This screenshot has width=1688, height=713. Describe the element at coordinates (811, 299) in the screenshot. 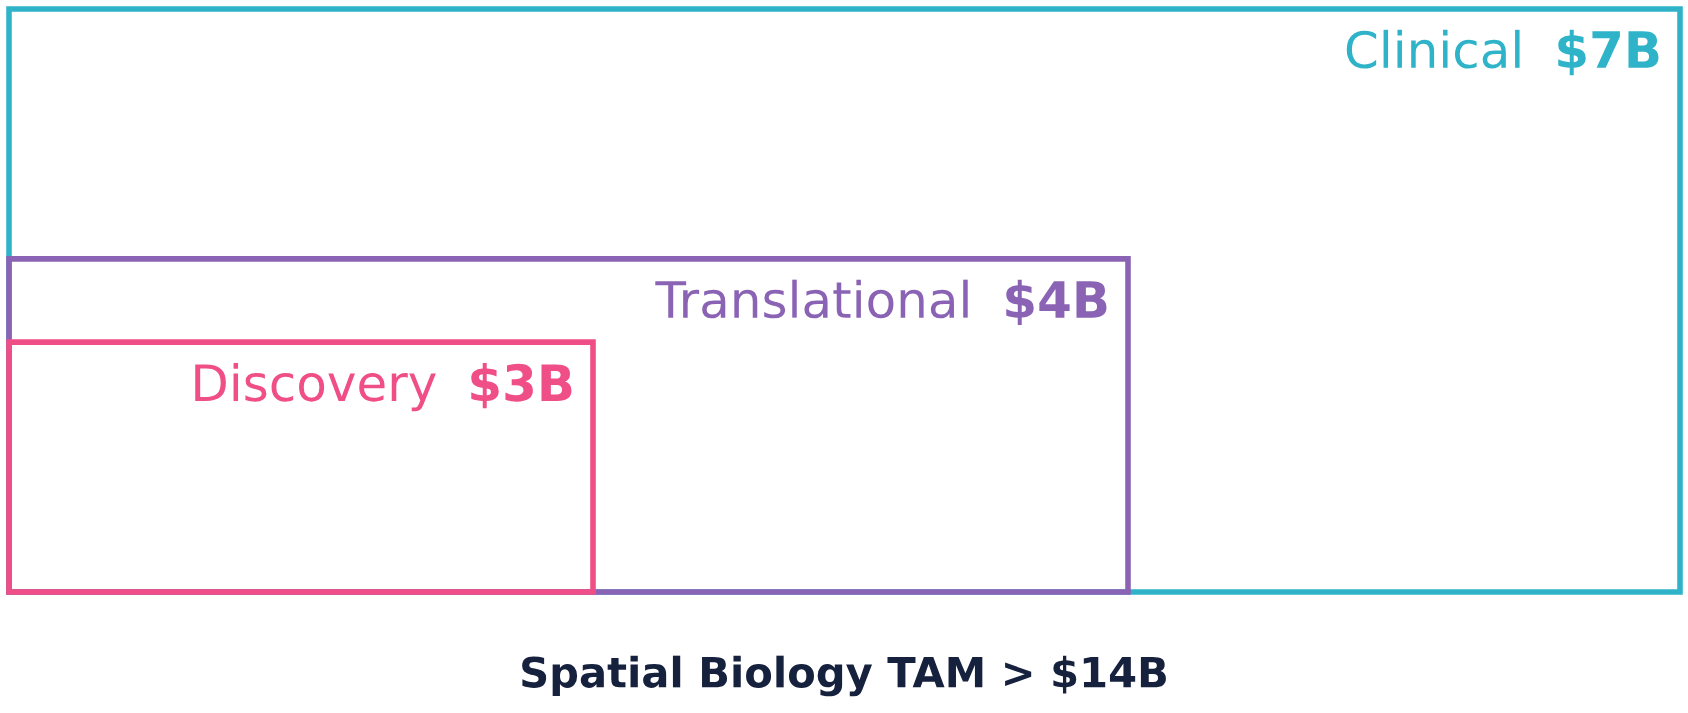

I see `category-label: Translational` at that location.